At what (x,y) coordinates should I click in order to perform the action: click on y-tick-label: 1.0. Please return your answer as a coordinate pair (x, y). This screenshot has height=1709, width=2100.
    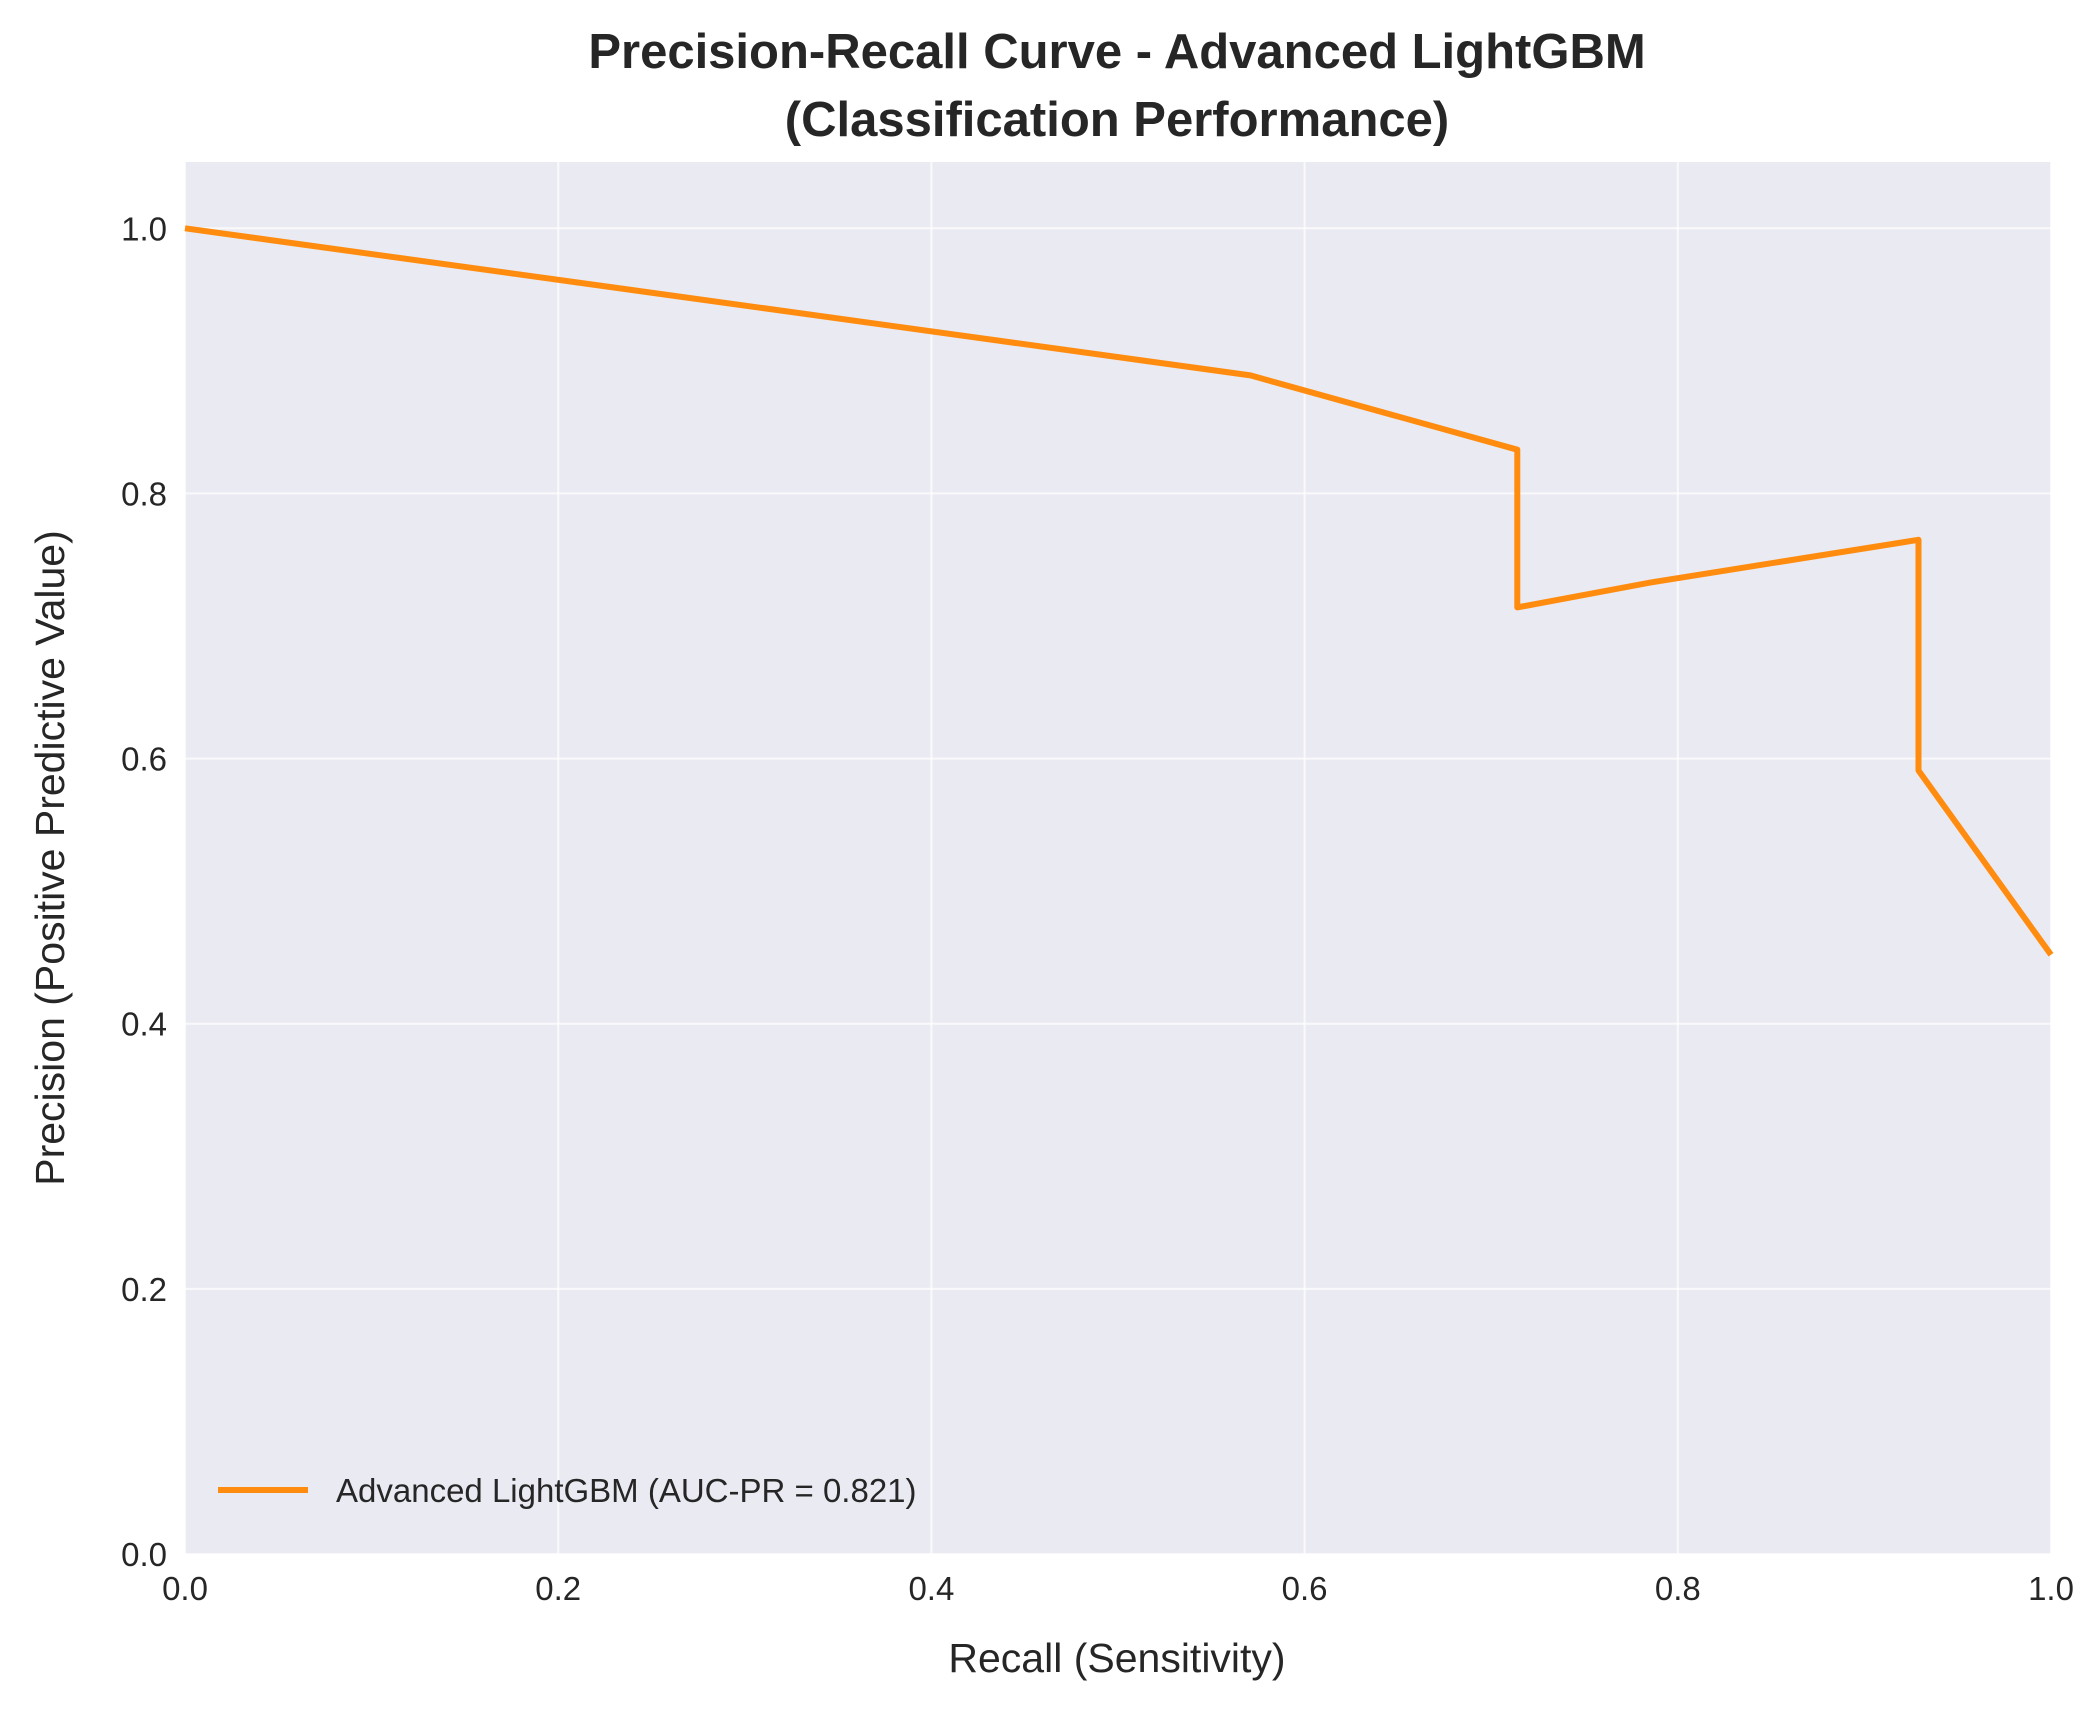
    Looking at the image, I should click on (144, 228).